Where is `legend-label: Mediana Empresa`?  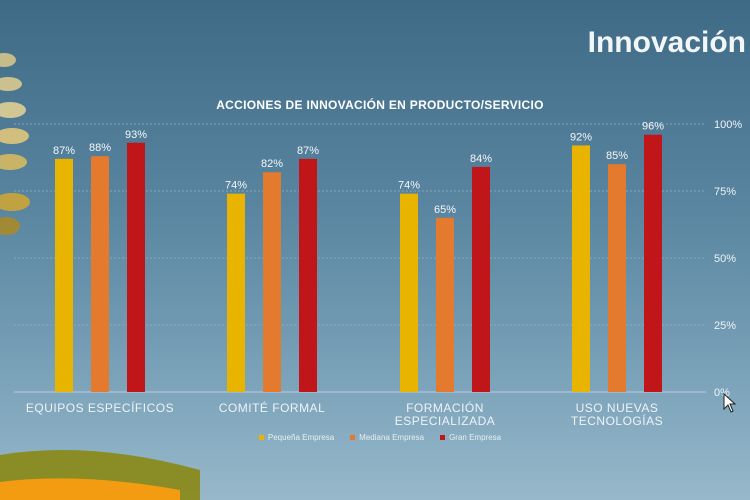
legend-label: Mediana Empresa is located at coordinates (392, 437).